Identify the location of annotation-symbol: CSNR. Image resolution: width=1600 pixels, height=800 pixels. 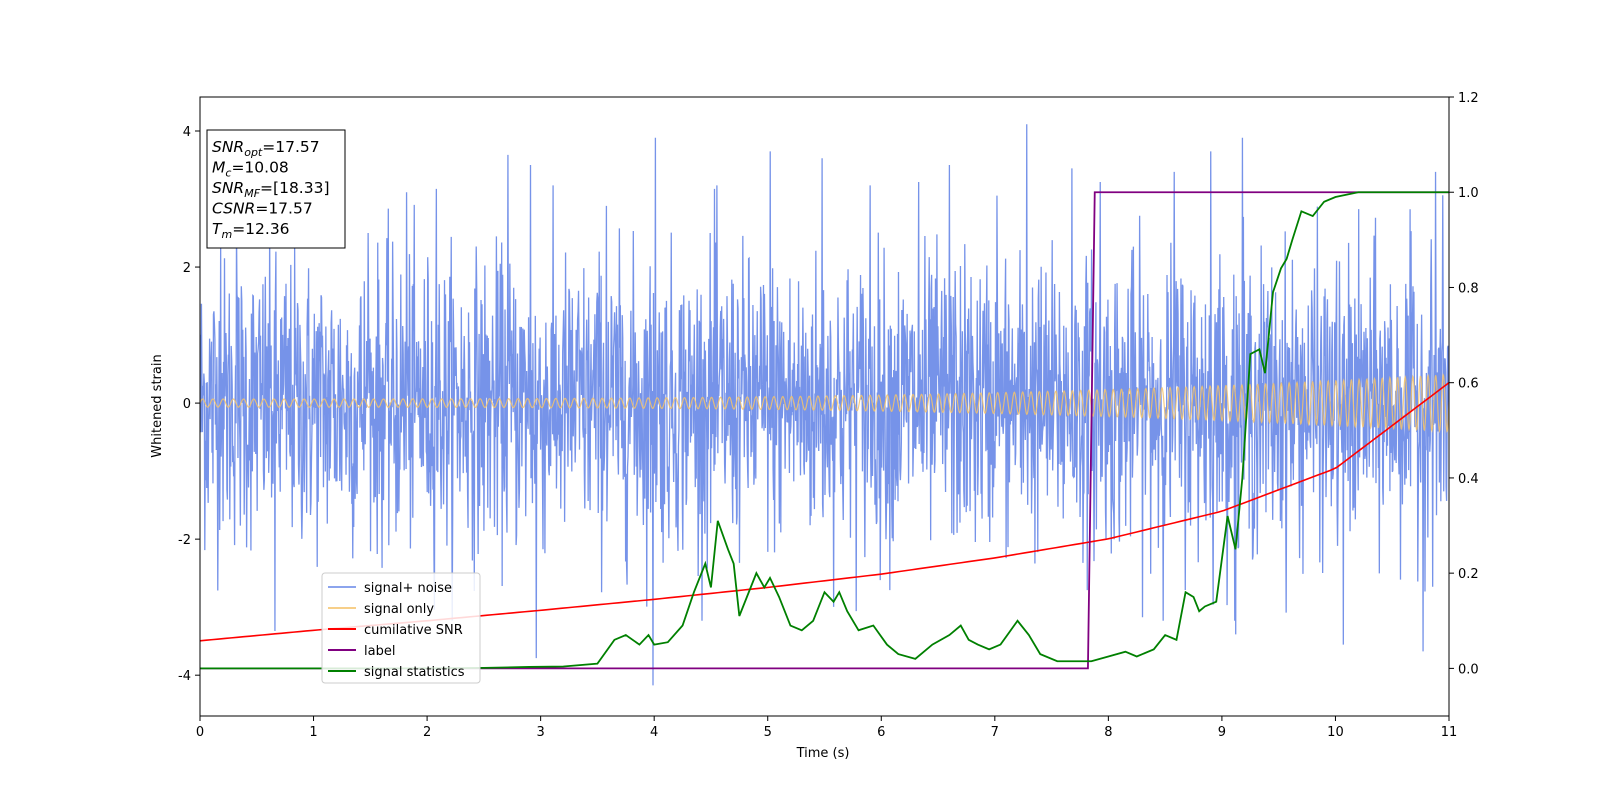
(233, 209).